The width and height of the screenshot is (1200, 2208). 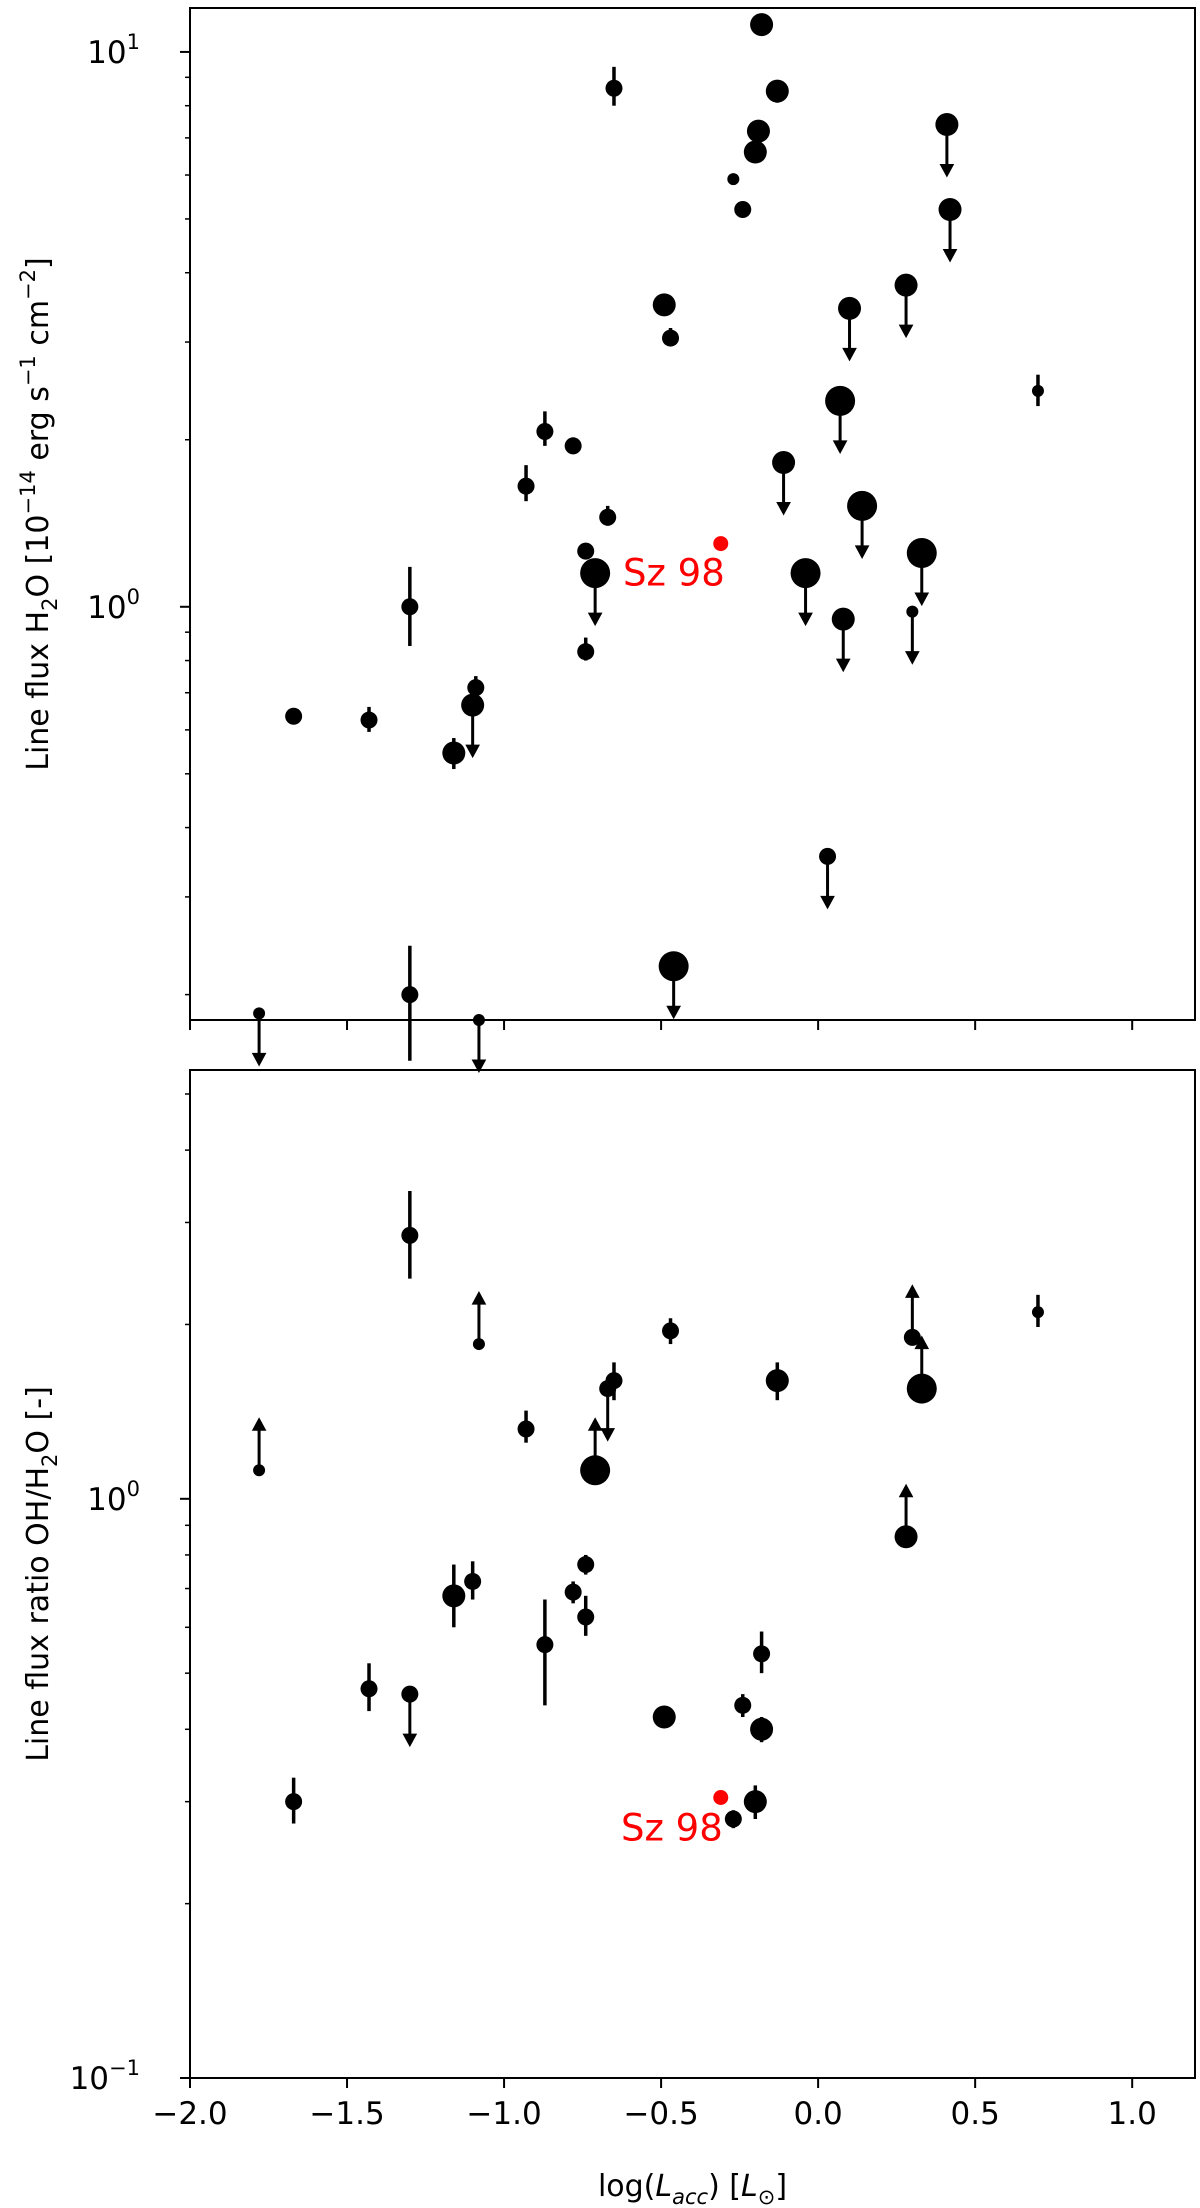 What do you see at coordinates (626, 2186) in the screenshot?
I see `x-label-text: log(` at bounding box center [626, 2186].